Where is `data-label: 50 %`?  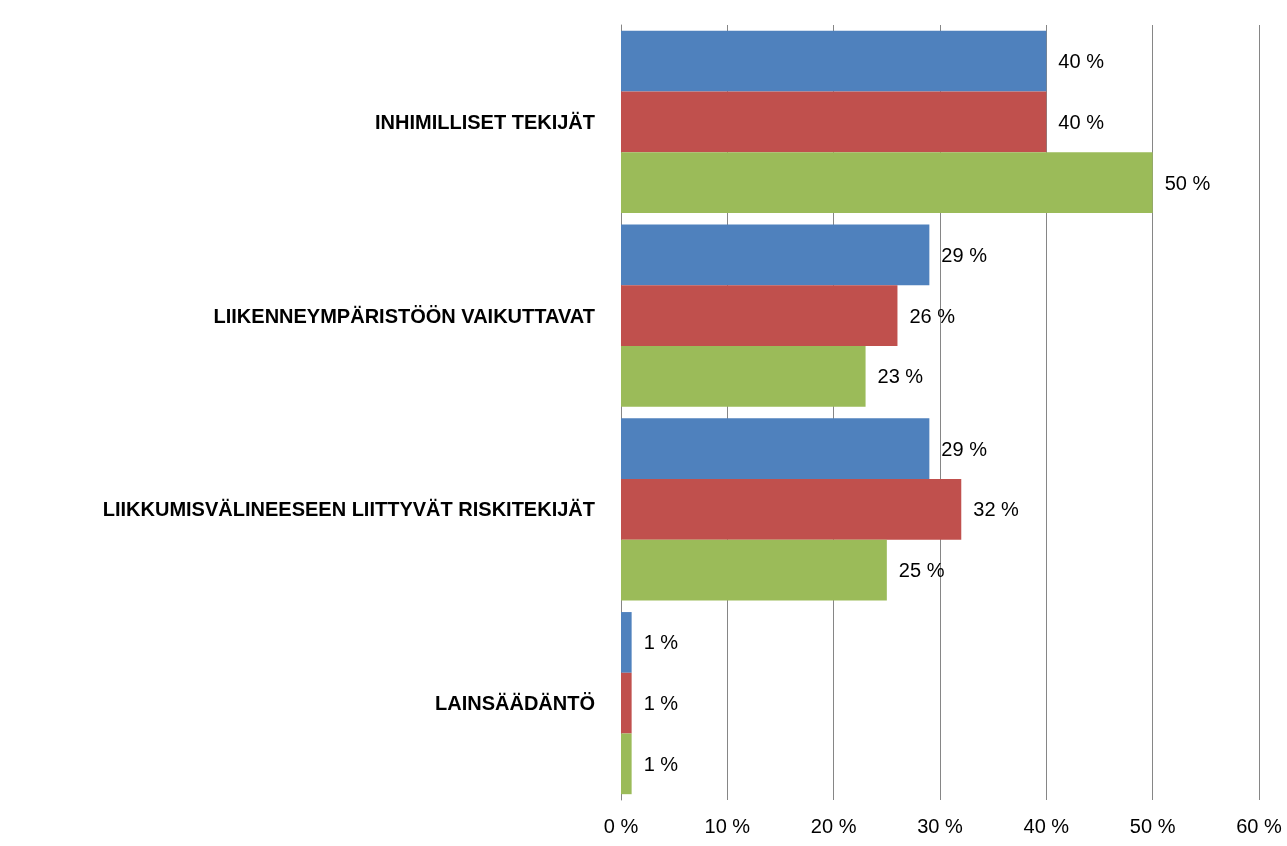 data-label: 50 % is located at coordinates (1187, 182).